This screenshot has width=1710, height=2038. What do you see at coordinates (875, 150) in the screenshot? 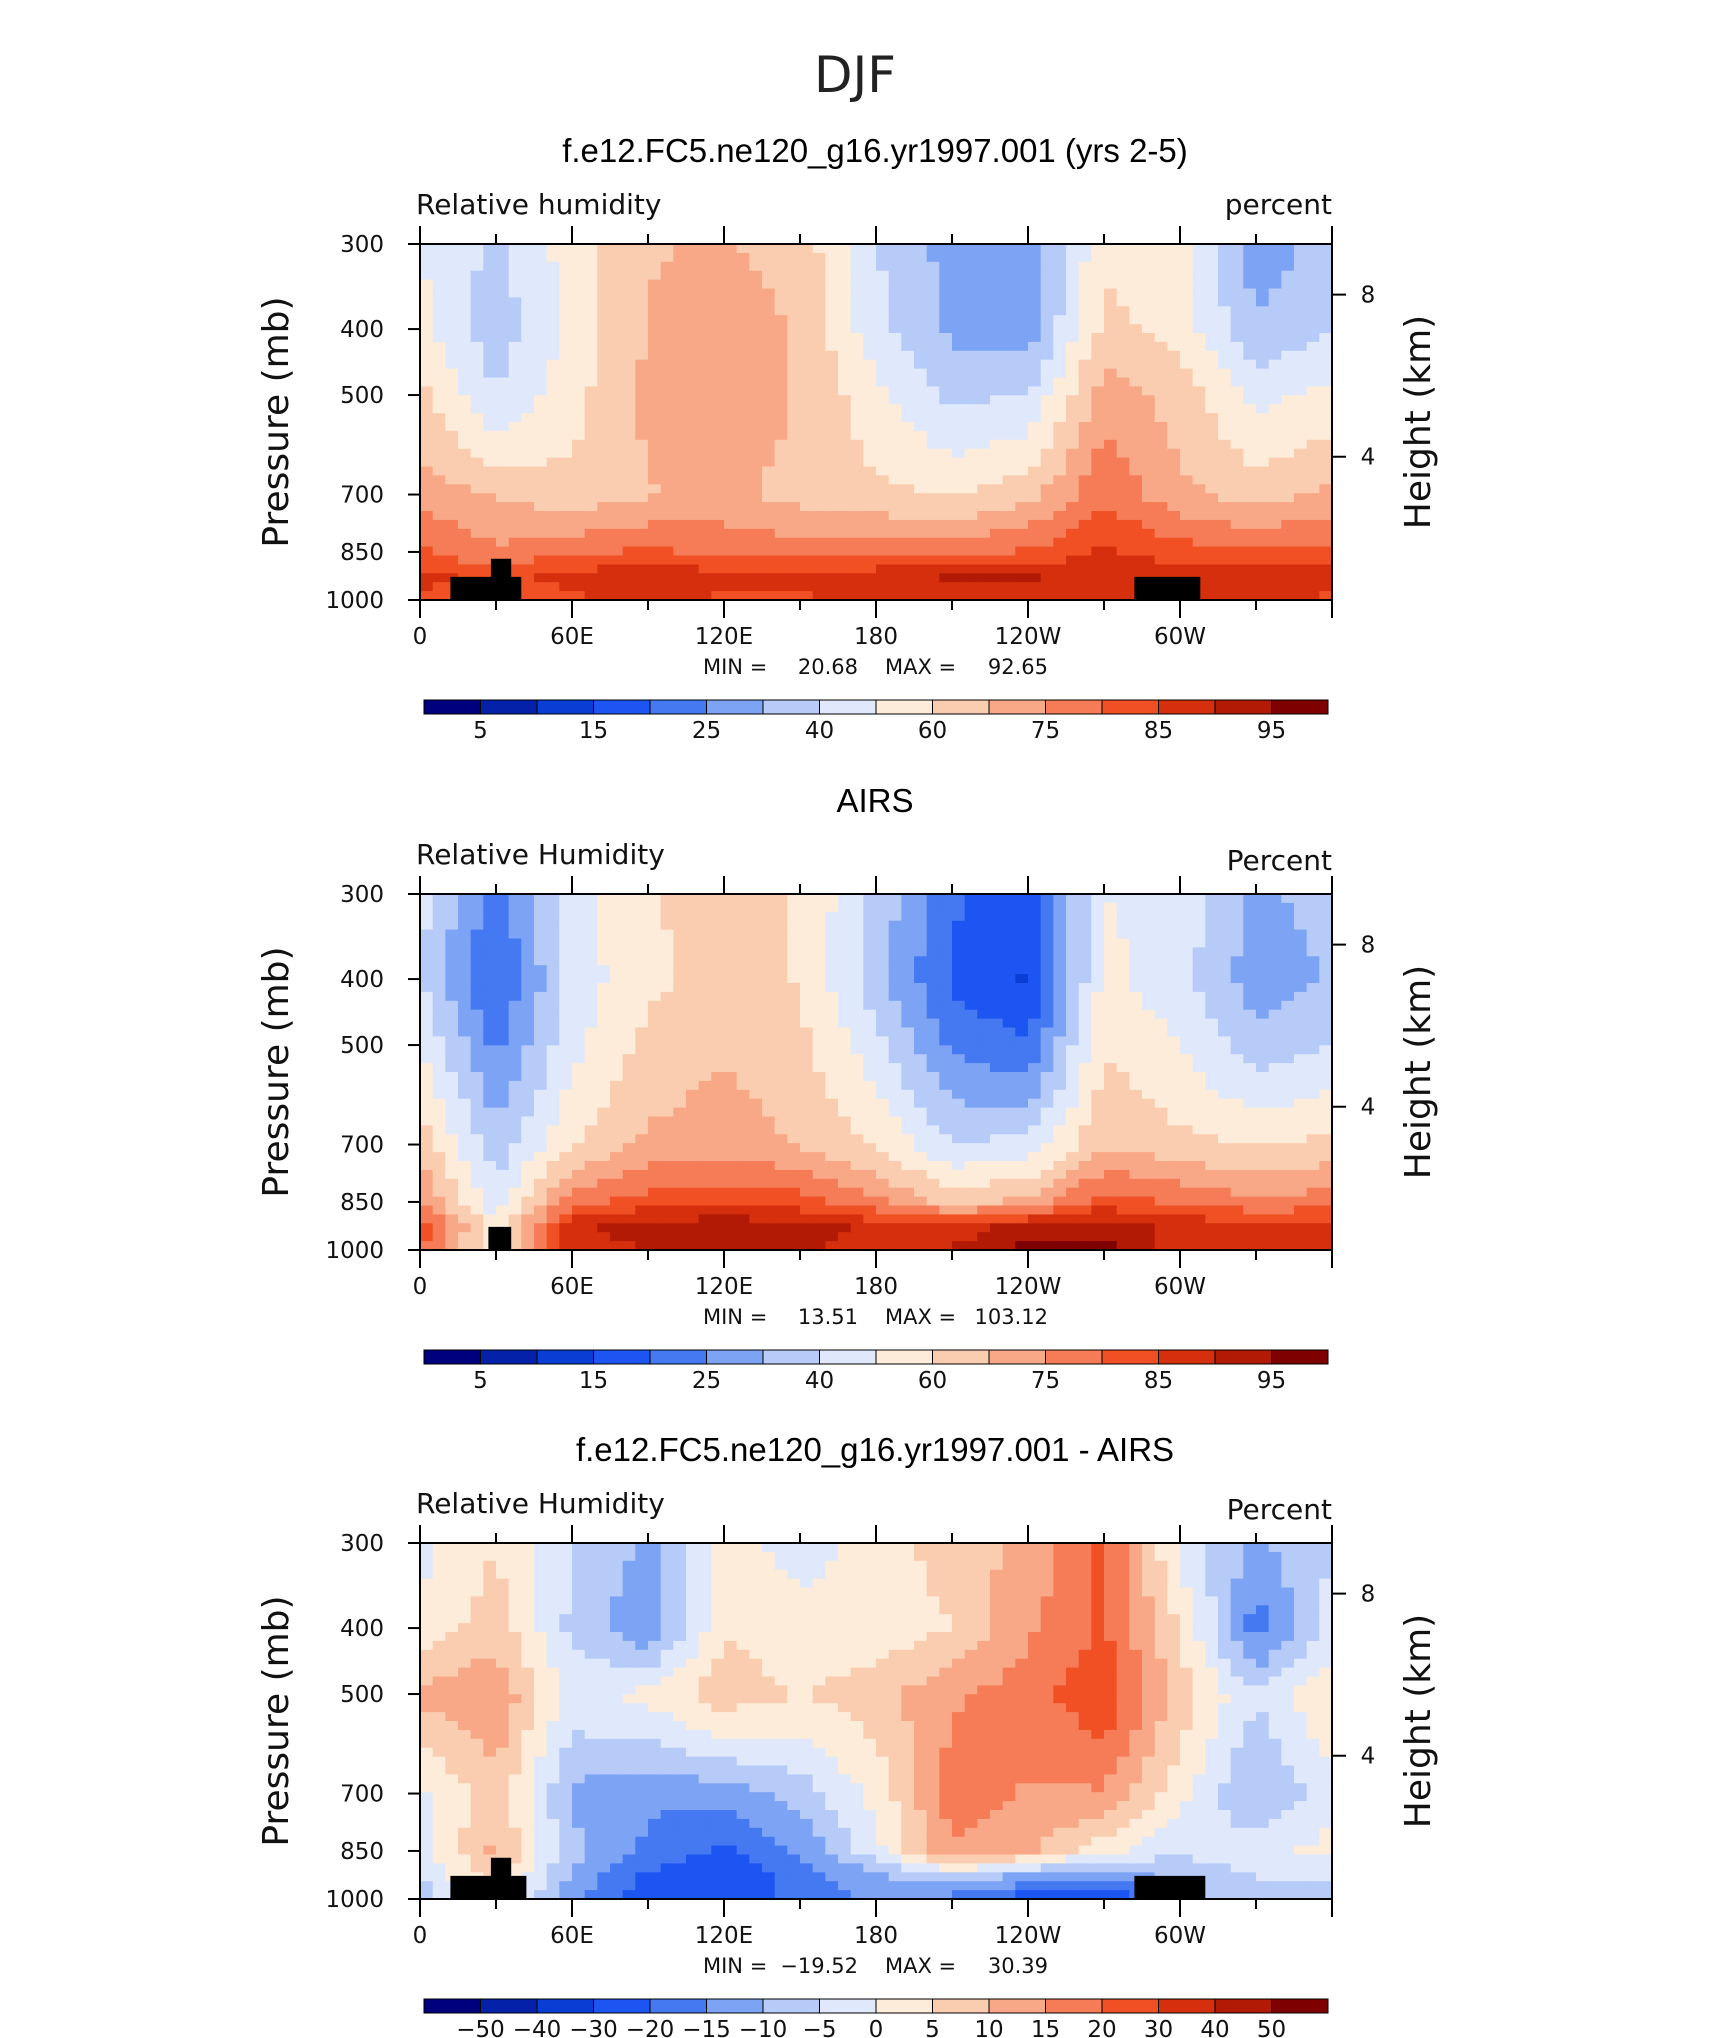
I see `panel-title: f.e12.FC5.ne120_g16.yr1997.001 (yrs 2-5)` at bounding box center [875, 150].